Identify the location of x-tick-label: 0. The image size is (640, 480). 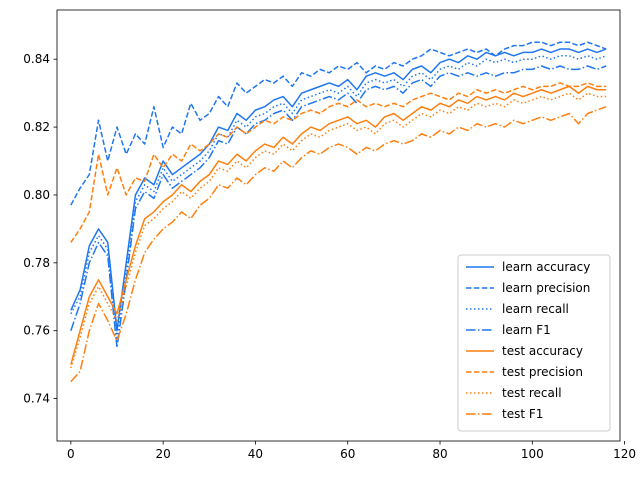
(71, 454).